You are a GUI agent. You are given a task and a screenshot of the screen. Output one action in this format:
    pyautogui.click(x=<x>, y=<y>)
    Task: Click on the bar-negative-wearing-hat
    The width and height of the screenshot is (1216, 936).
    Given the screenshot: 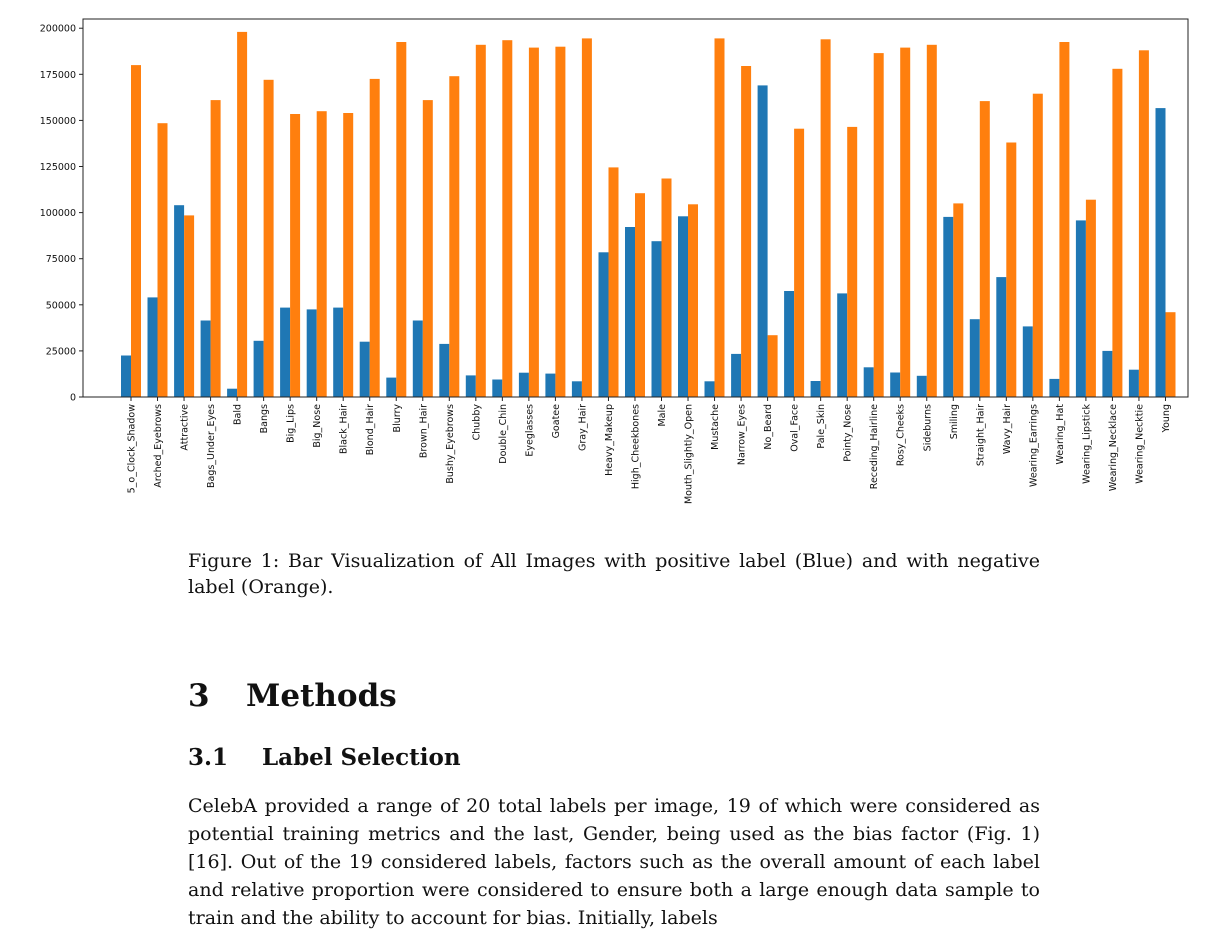 What is the action you would take?
    pyautogui.click(x=1064, y=219)
    